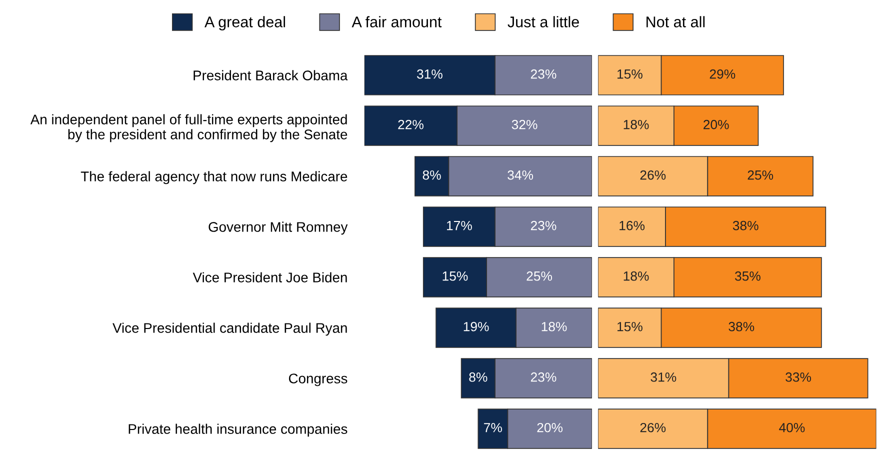 This screenshot has height=454, width=878. I want to click on data-label: 16%, so click(632, 225).